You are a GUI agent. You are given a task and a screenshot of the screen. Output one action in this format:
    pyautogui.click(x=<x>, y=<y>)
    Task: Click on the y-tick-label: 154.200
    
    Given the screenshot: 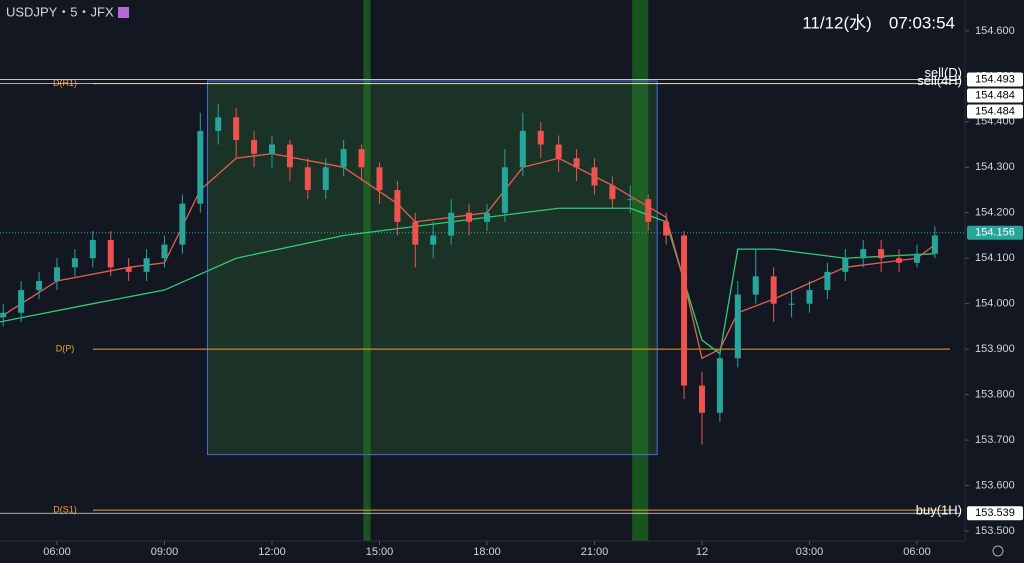 What is the action you would take?
    pyautogui.click(x=995, y=213)
    